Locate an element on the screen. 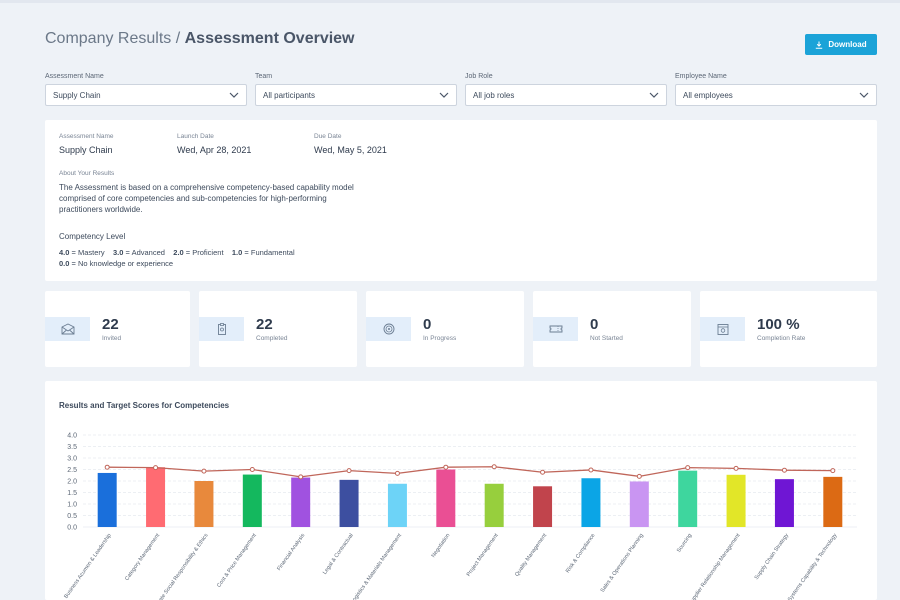 Image resolution: width=900 pixels, height=600 pixels. x-tick-label: Logistics & Materials Management is located at coordinates (376, 566).